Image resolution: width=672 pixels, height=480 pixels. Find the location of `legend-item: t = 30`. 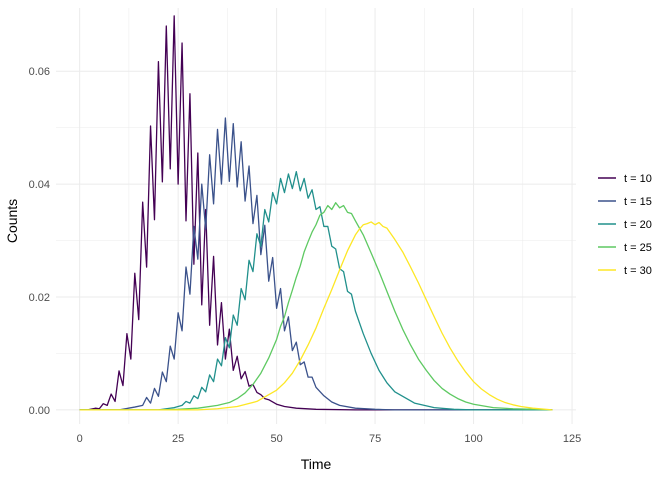

legend-item: t = 30 is located at coordinates (625, 271).